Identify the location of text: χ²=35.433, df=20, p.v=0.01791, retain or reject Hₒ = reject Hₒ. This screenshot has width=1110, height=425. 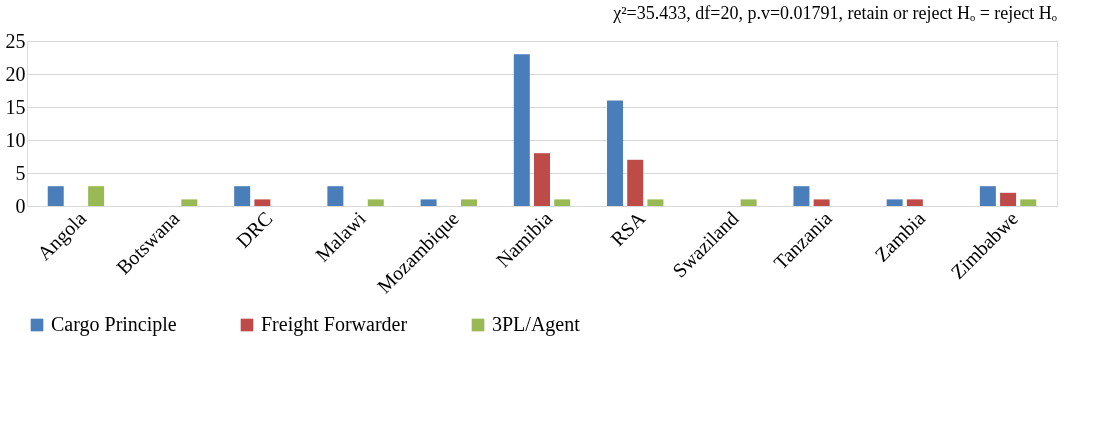
(834, 13).